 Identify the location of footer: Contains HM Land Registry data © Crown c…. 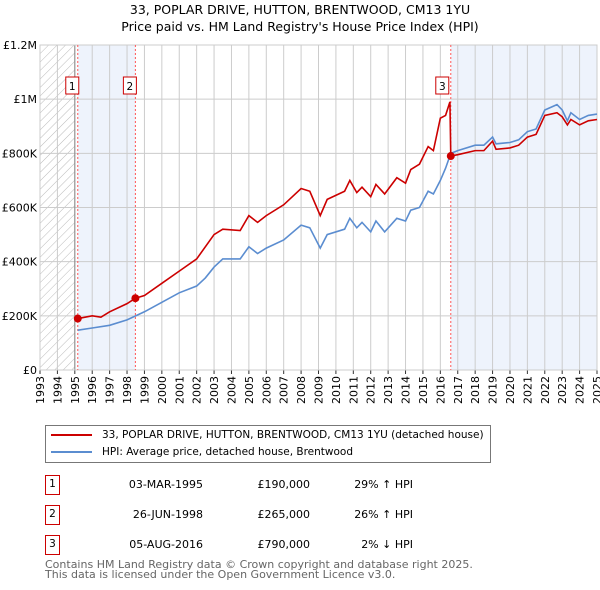
(259, 569).